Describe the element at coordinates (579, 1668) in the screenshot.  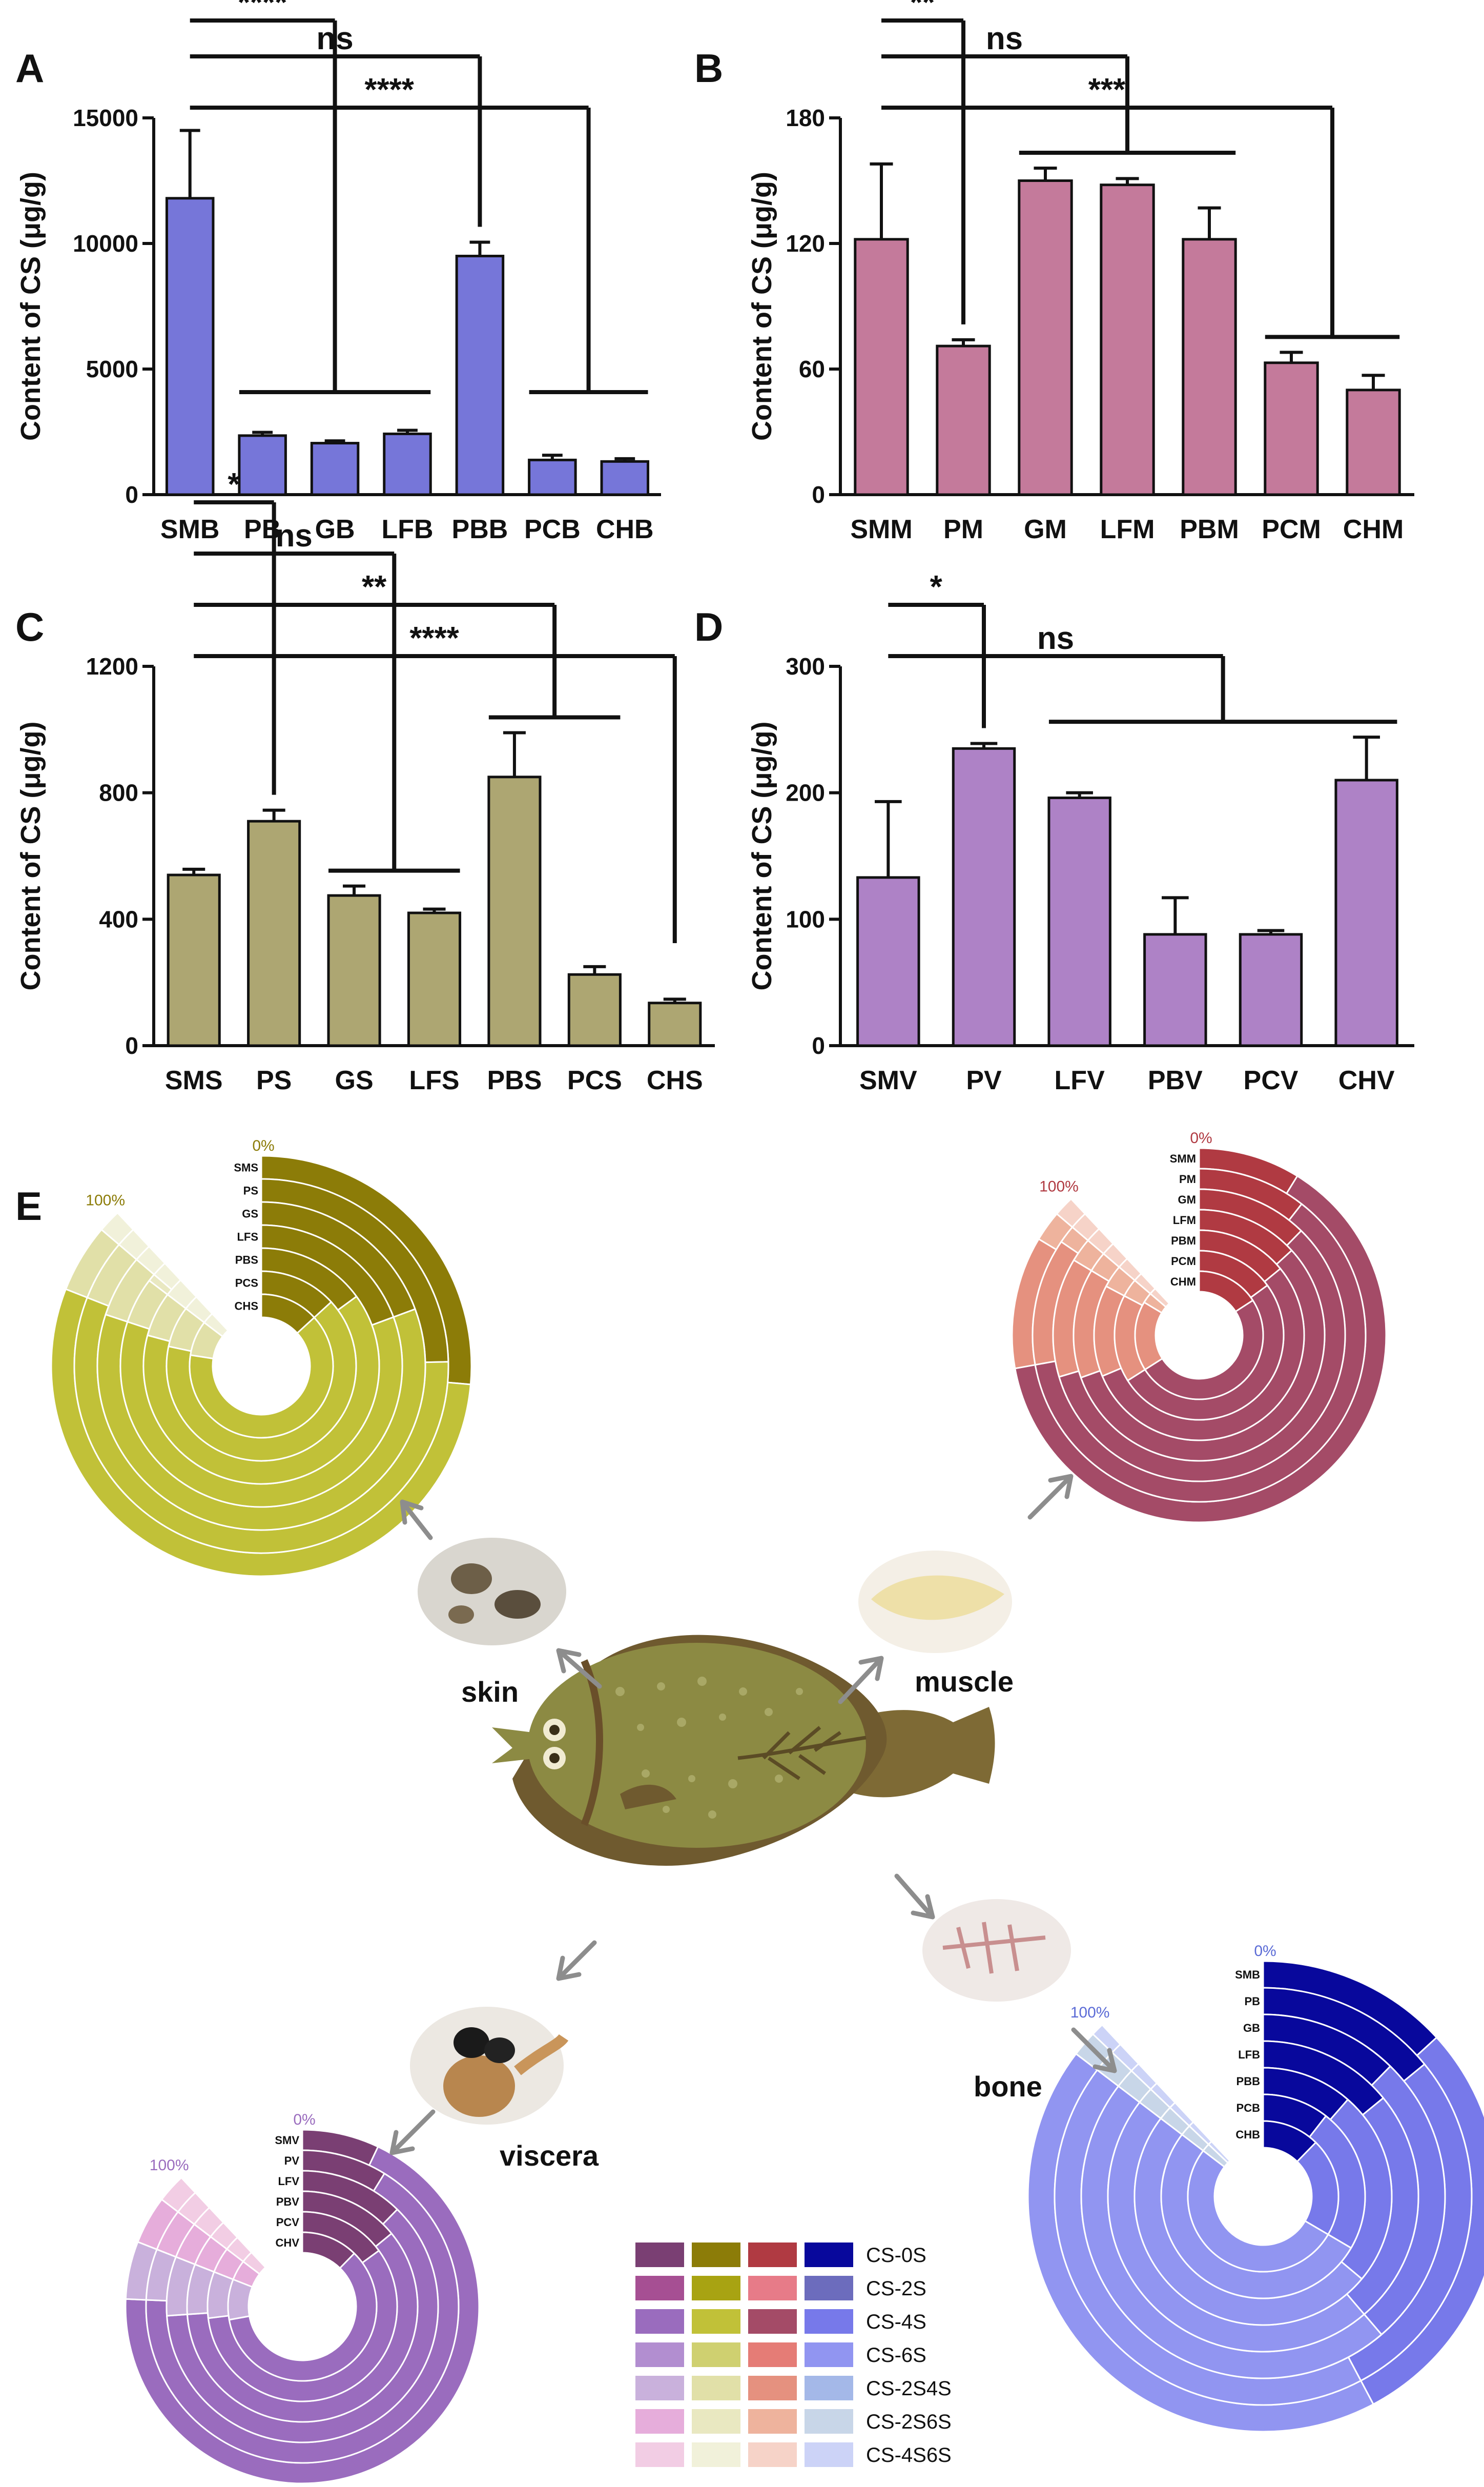
I see `arrow-to-skin` at that location.